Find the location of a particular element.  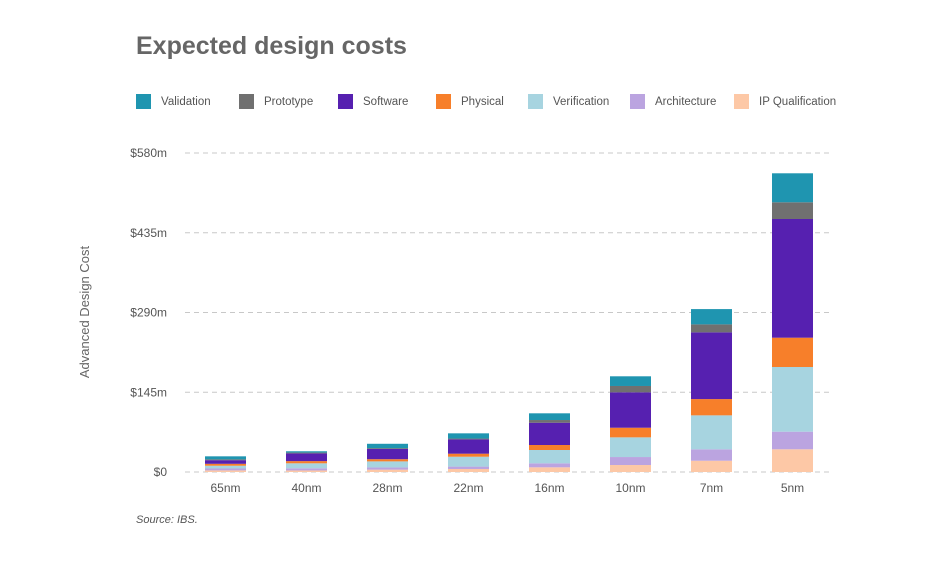

y-tick-label: $145m is located at coordinates (148, 392).